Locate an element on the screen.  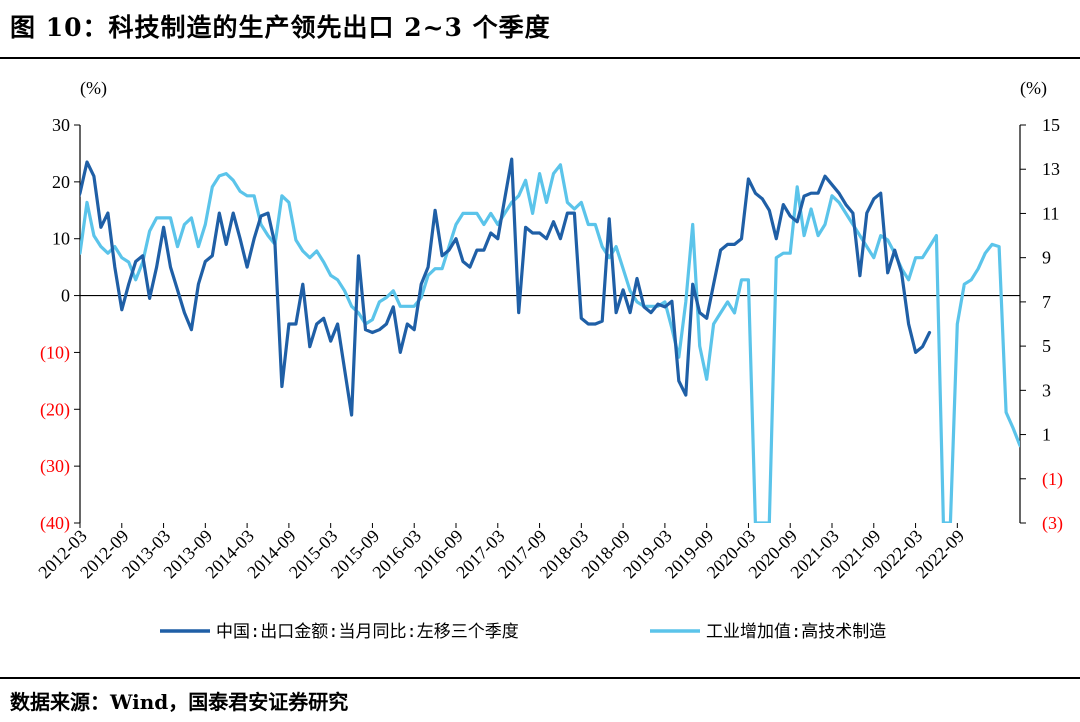
bottom-rule is located at coordinates (540, 678).